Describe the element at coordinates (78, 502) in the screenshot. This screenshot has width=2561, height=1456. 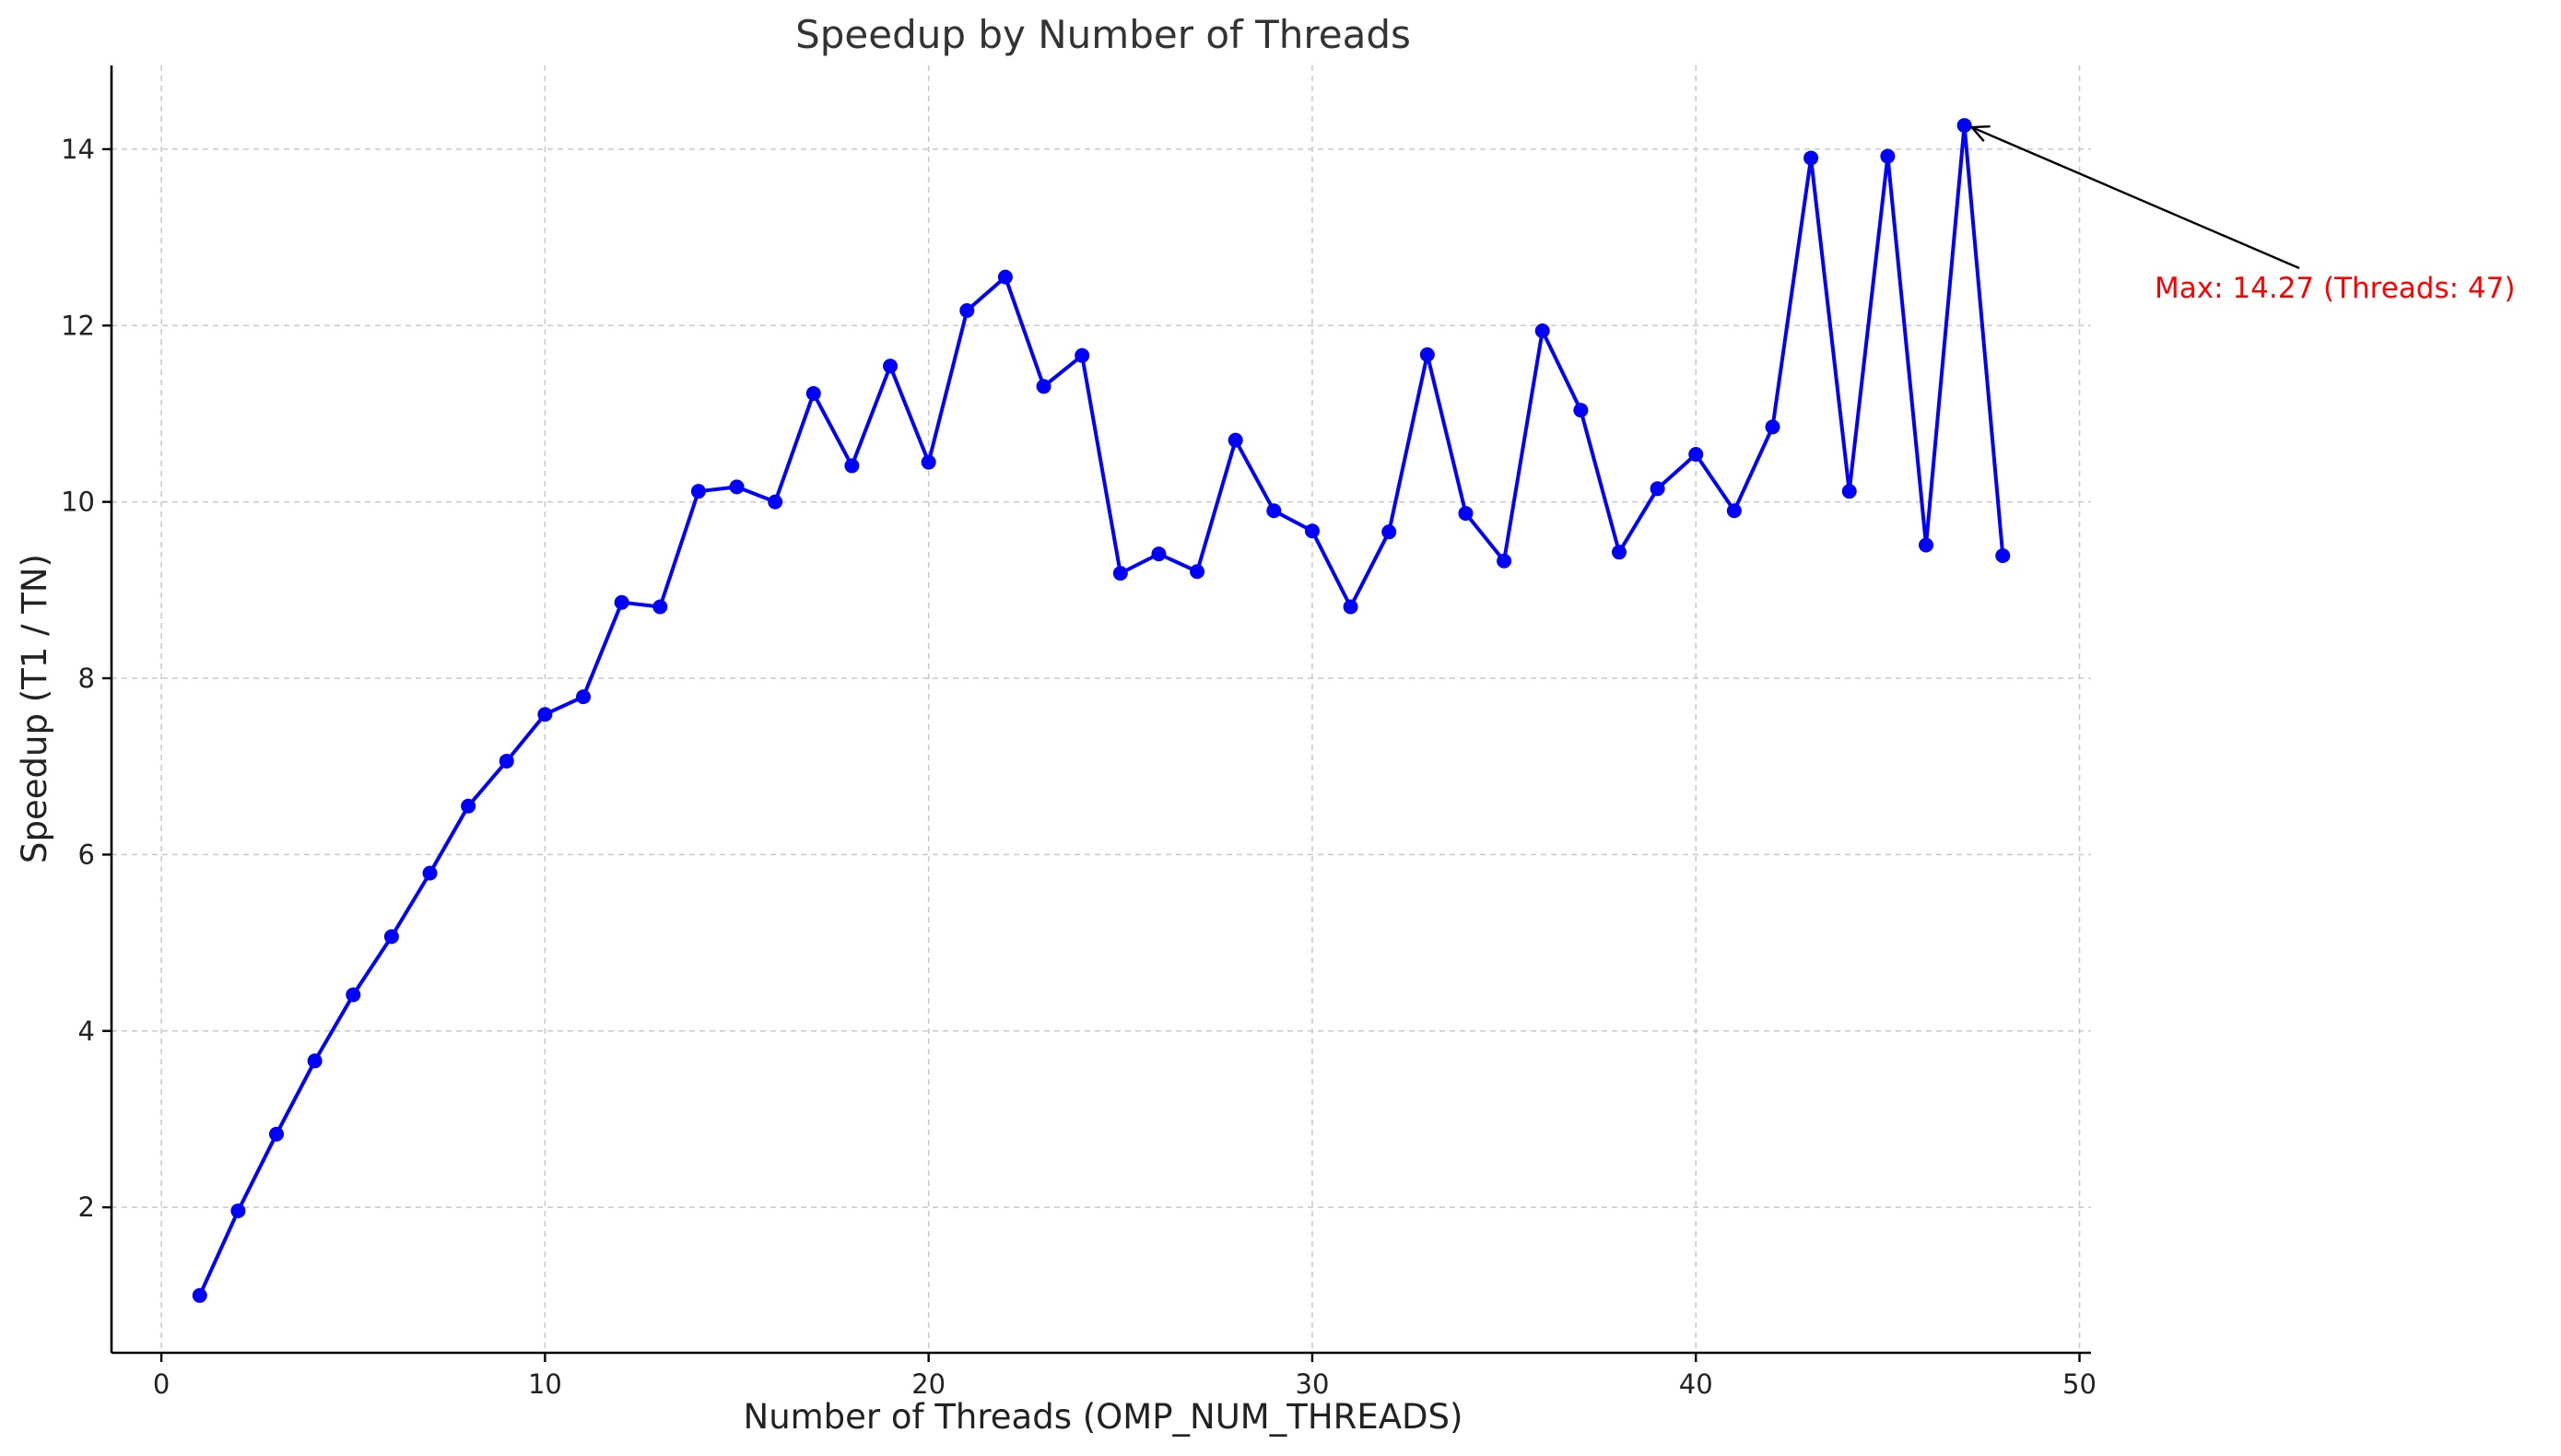
I see `y-tick-label: 10` at that location.